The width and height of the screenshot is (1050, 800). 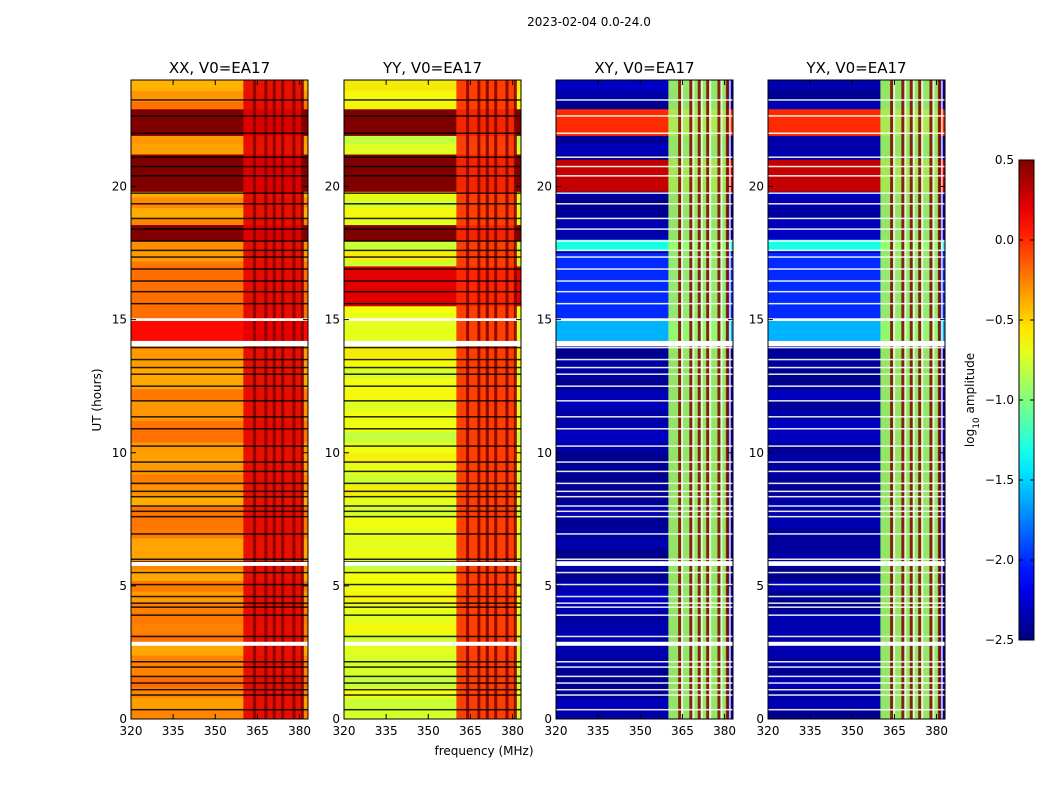 I want to click on panel-title: XY, V0=EA17, so click(x=644, y=68).